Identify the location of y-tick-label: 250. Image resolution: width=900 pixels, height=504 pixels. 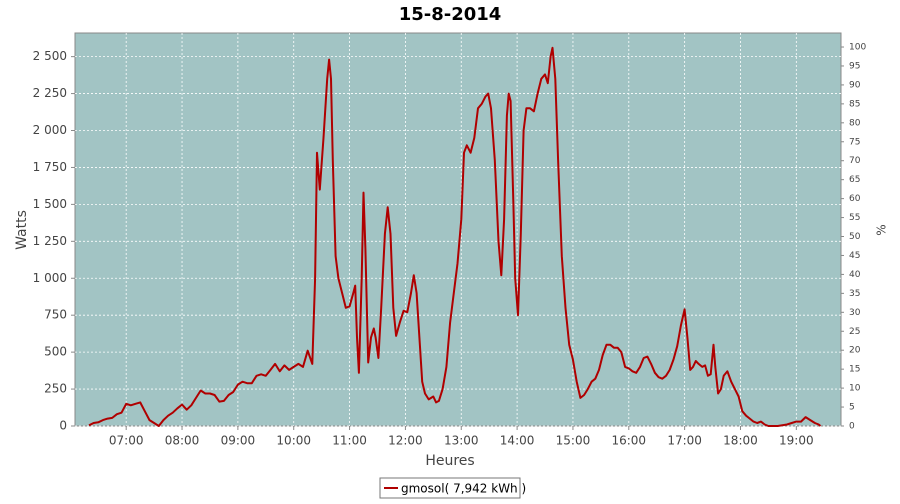
(55, 389).